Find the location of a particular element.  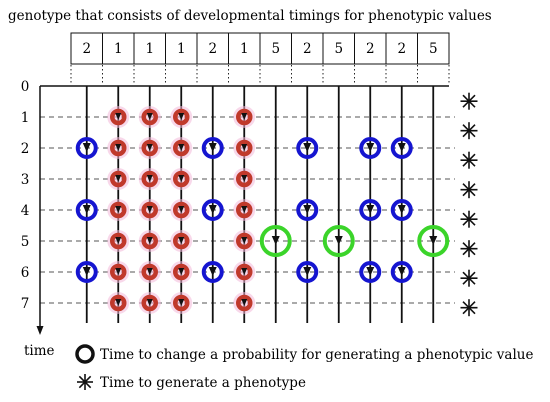

time-tick-labels: 0 1 2 3 4 5 6 7 is located at coordinates (25, 195).